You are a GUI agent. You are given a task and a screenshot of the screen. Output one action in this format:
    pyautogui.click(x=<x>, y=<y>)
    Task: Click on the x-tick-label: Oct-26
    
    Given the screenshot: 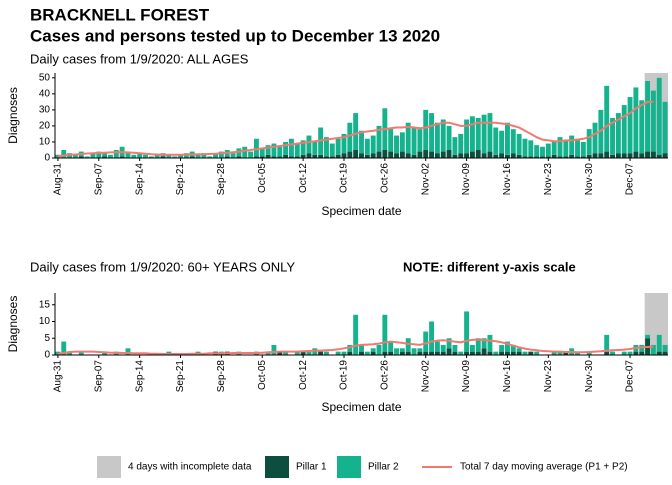 What is the action you would take?
    pyautogui.click(x=384, y=375)
    